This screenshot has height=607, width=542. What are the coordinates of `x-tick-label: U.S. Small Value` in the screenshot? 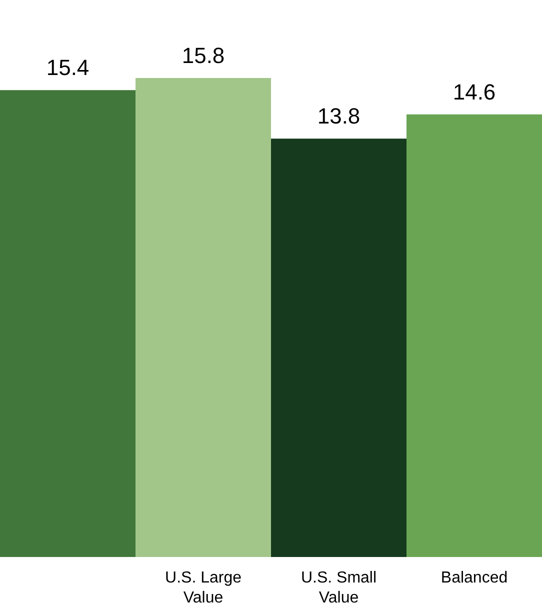 It's located at (338, 588).